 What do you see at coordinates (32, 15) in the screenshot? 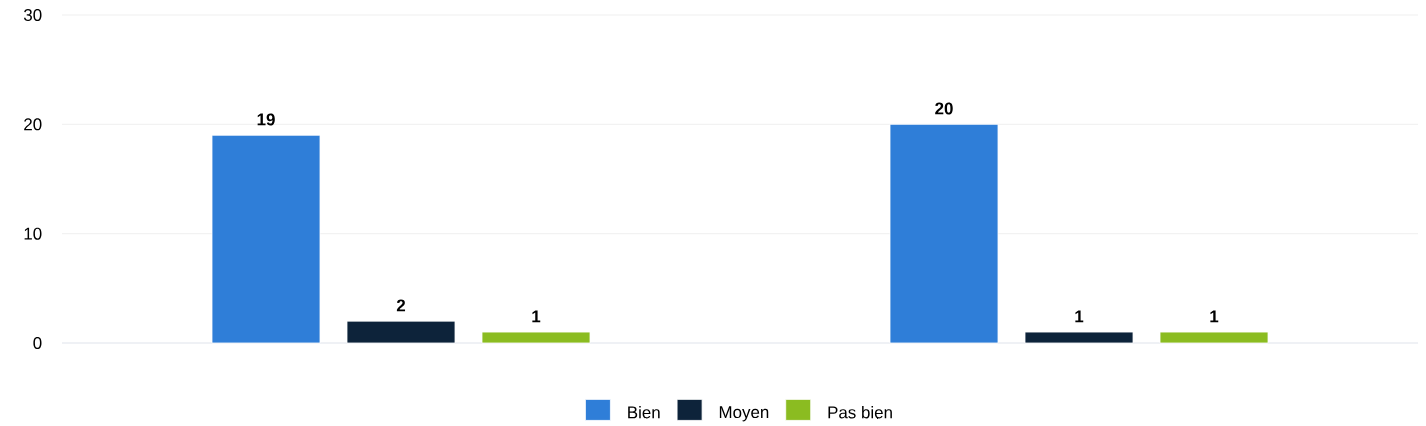
I see `y-tick-label: 30` at bounding box center [32, 15].